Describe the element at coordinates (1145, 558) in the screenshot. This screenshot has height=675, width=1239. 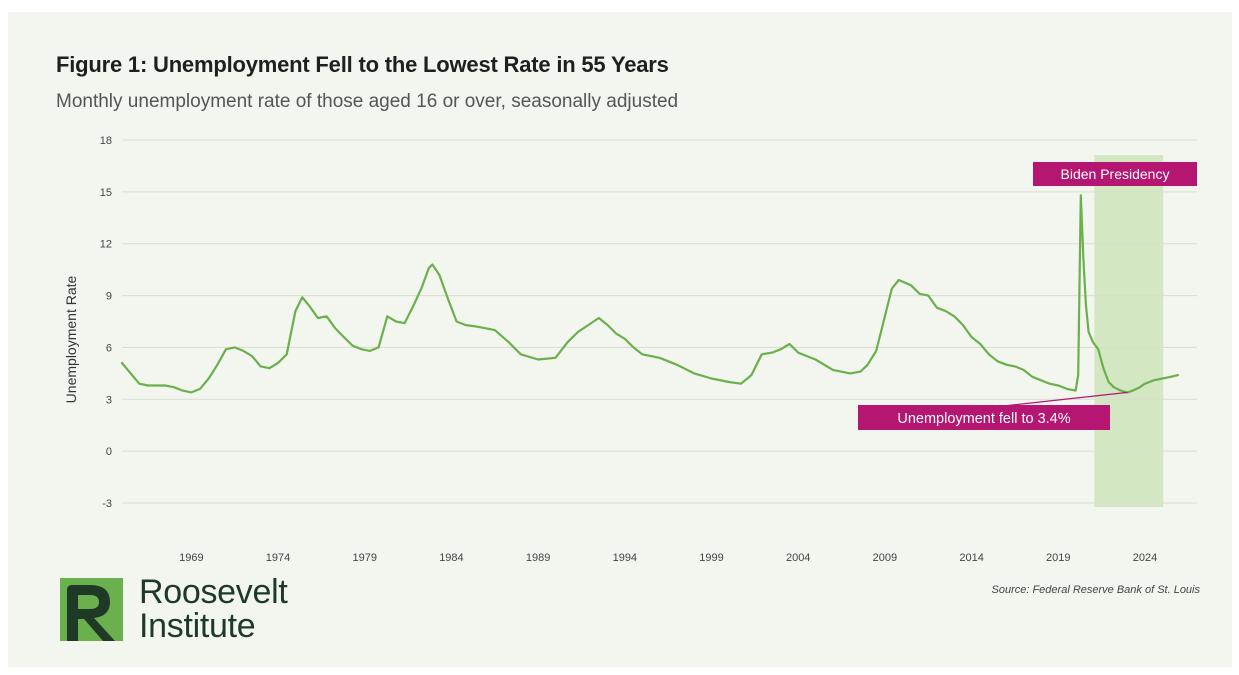
I see `x-tick-label: 2024` at that location.